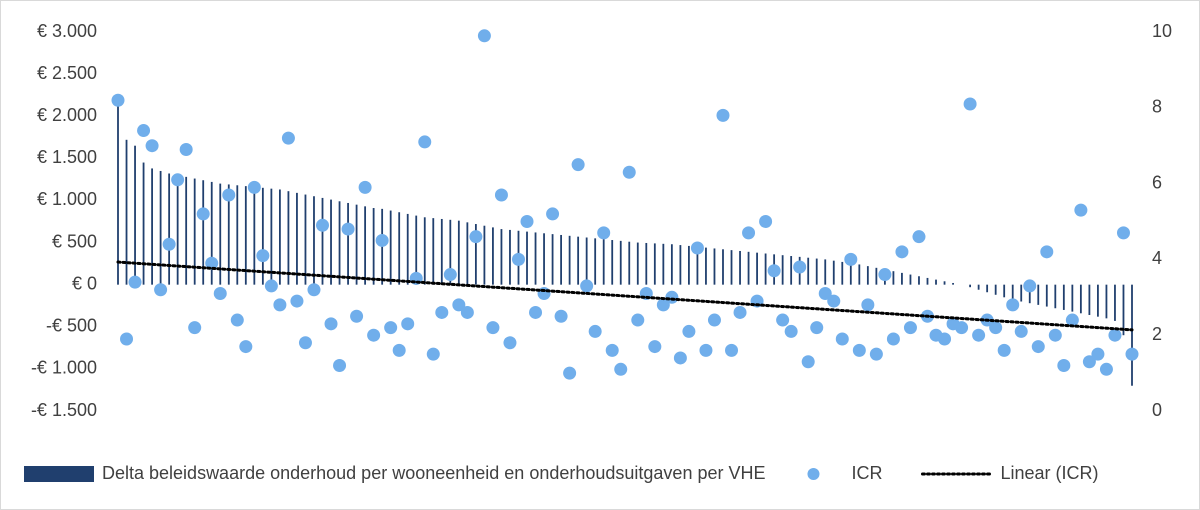 The height and width of the screenshot is (510, 1200). What do you see at coordinates (1157, 258) in the screenshot?
I see `y2-tick-label: 4` at bounding box center [1157, 258].